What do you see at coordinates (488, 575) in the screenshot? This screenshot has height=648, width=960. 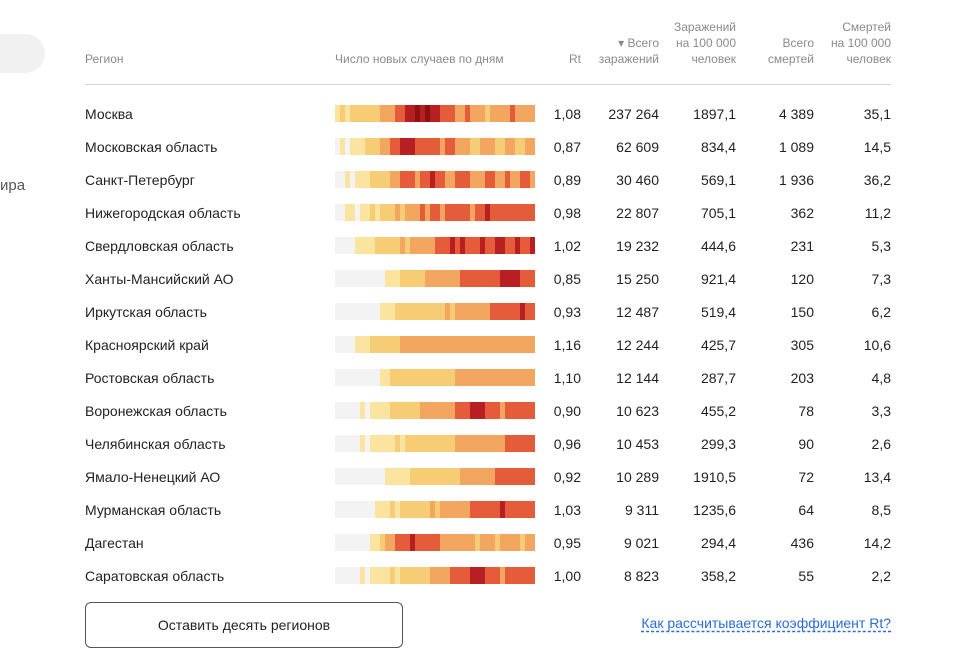 I see `table-row: Саратовская область 1,00 8 823 358,2 55 2,2` at bounding box center [488, 575].